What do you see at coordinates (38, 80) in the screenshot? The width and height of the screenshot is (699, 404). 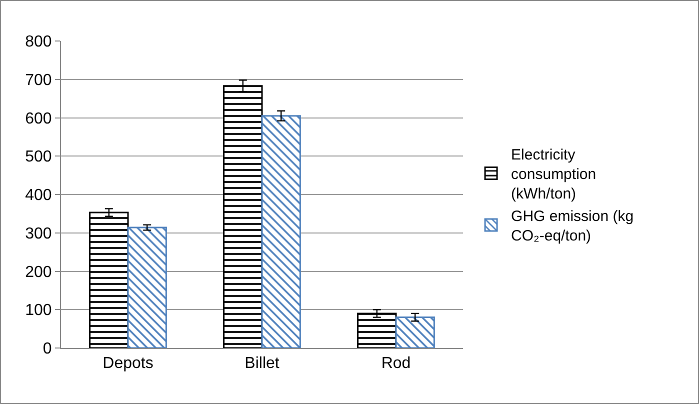 I see `y-tick-label: 700` at bounding box center [38, 80].